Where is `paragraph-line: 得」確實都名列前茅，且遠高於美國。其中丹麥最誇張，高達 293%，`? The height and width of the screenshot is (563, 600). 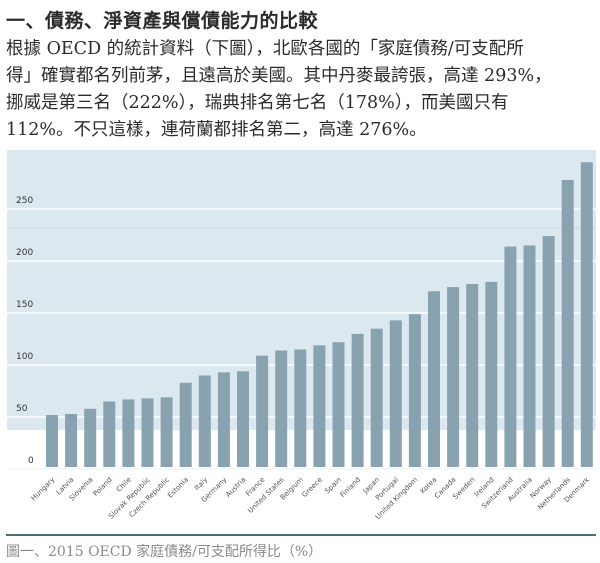 paragraph-line: 得」確實都名列前茅，且遠高於美國。其中丹麥最誇張，高達 293%， is located at coordinates (279, 76).